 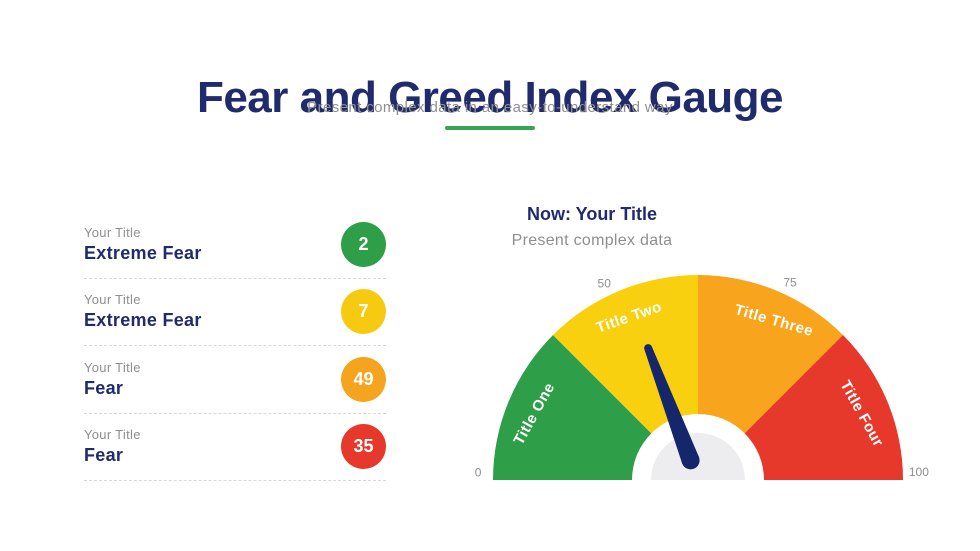 What do you see at coordinates (592, 240) in the screenshot?
I see `gauge-section-subtitle: Present complex data` at bounding box center [592, 240].